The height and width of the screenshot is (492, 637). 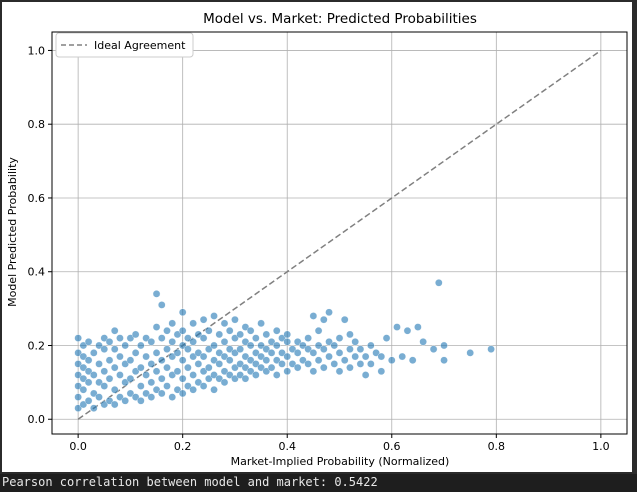 I want to click on x-axis-label: Market-Implied Probability (Normalized), so click(x=340, y=461).